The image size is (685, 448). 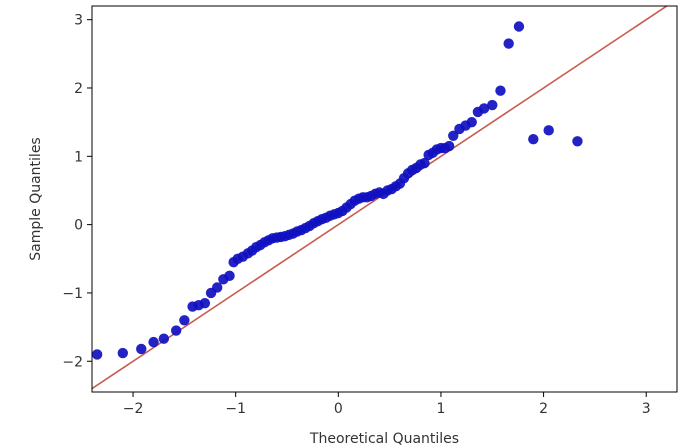 What do you see at coordinates (78, 226) in the screenshot?
I see `y-tick-label: 0` at bounding box center [78, 226].